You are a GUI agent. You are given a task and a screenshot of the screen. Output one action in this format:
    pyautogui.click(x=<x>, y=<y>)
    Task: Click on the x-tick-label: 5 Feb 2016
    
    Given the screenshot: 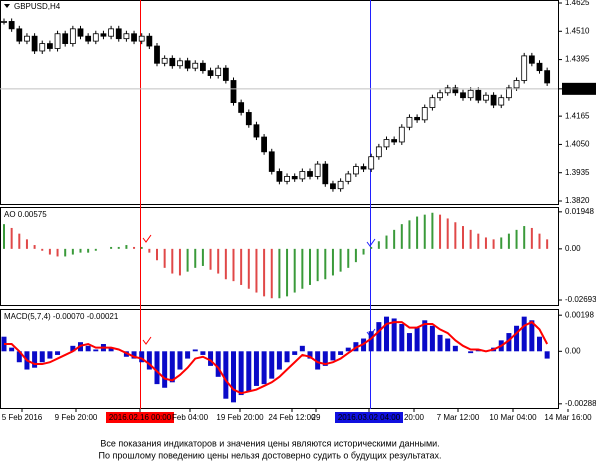 What is the action you would take?
    pyautogui.click(x=22, y=417)
    